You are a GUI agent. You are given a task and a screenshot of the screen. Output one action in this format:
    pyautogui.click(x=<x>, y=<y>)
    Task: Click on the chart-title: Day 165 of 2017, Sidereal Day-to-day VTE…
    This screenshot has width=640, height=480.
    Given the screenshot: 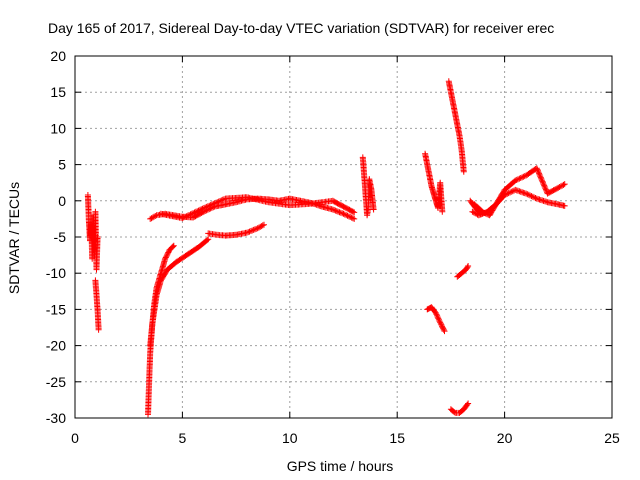 What is the action you would take?
    pyautogui.click(x=301, y=28)
    